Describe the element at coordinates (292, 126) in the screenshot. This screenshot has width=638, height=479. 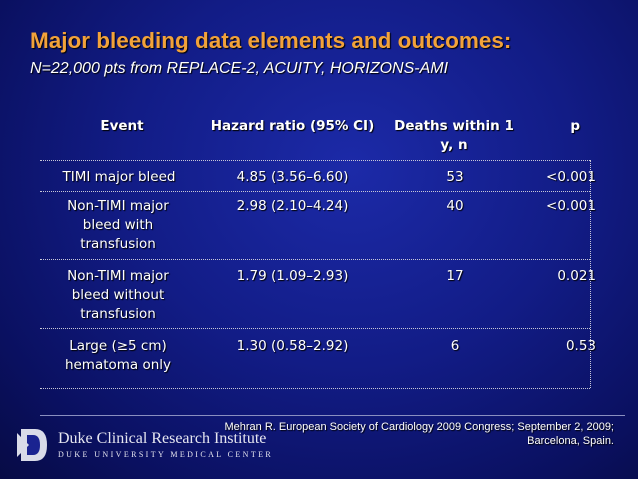
I see `header-hazard-ratio: Hazard ratio (95% CI)` at that location.